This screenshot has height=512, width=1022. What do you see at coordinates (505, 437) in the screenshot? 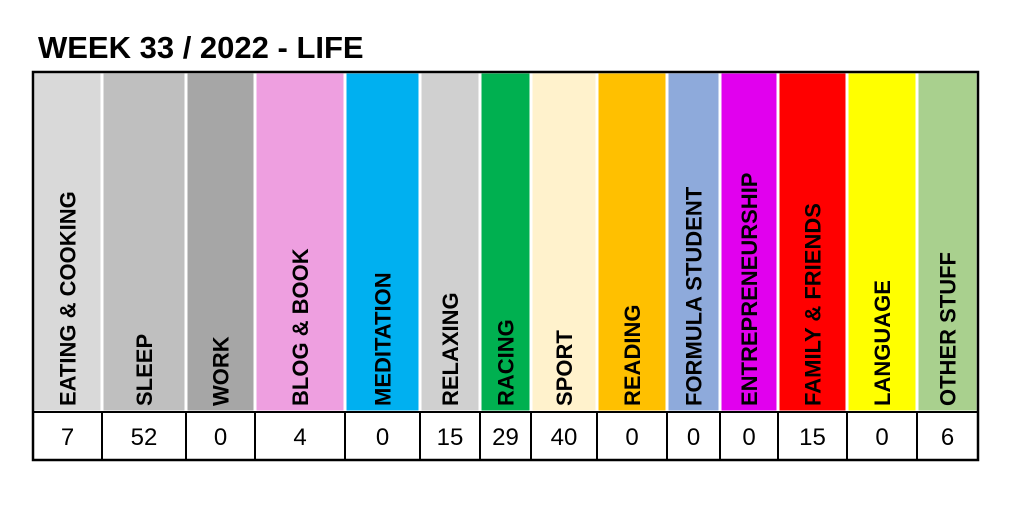
I see `value-cell: 29` at bounding box center [505, 437].